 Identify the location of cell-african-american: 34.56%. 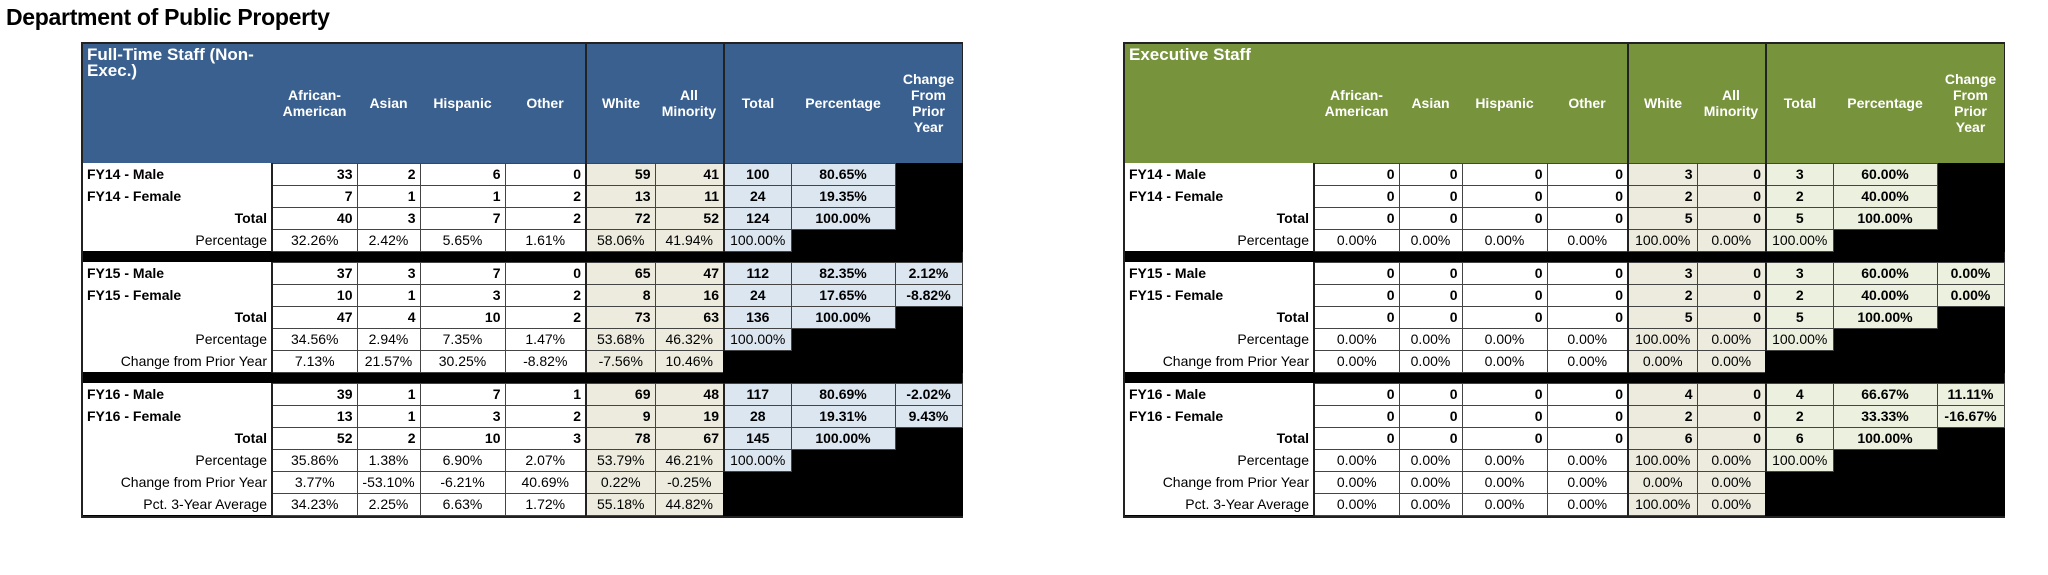
(314, 339).